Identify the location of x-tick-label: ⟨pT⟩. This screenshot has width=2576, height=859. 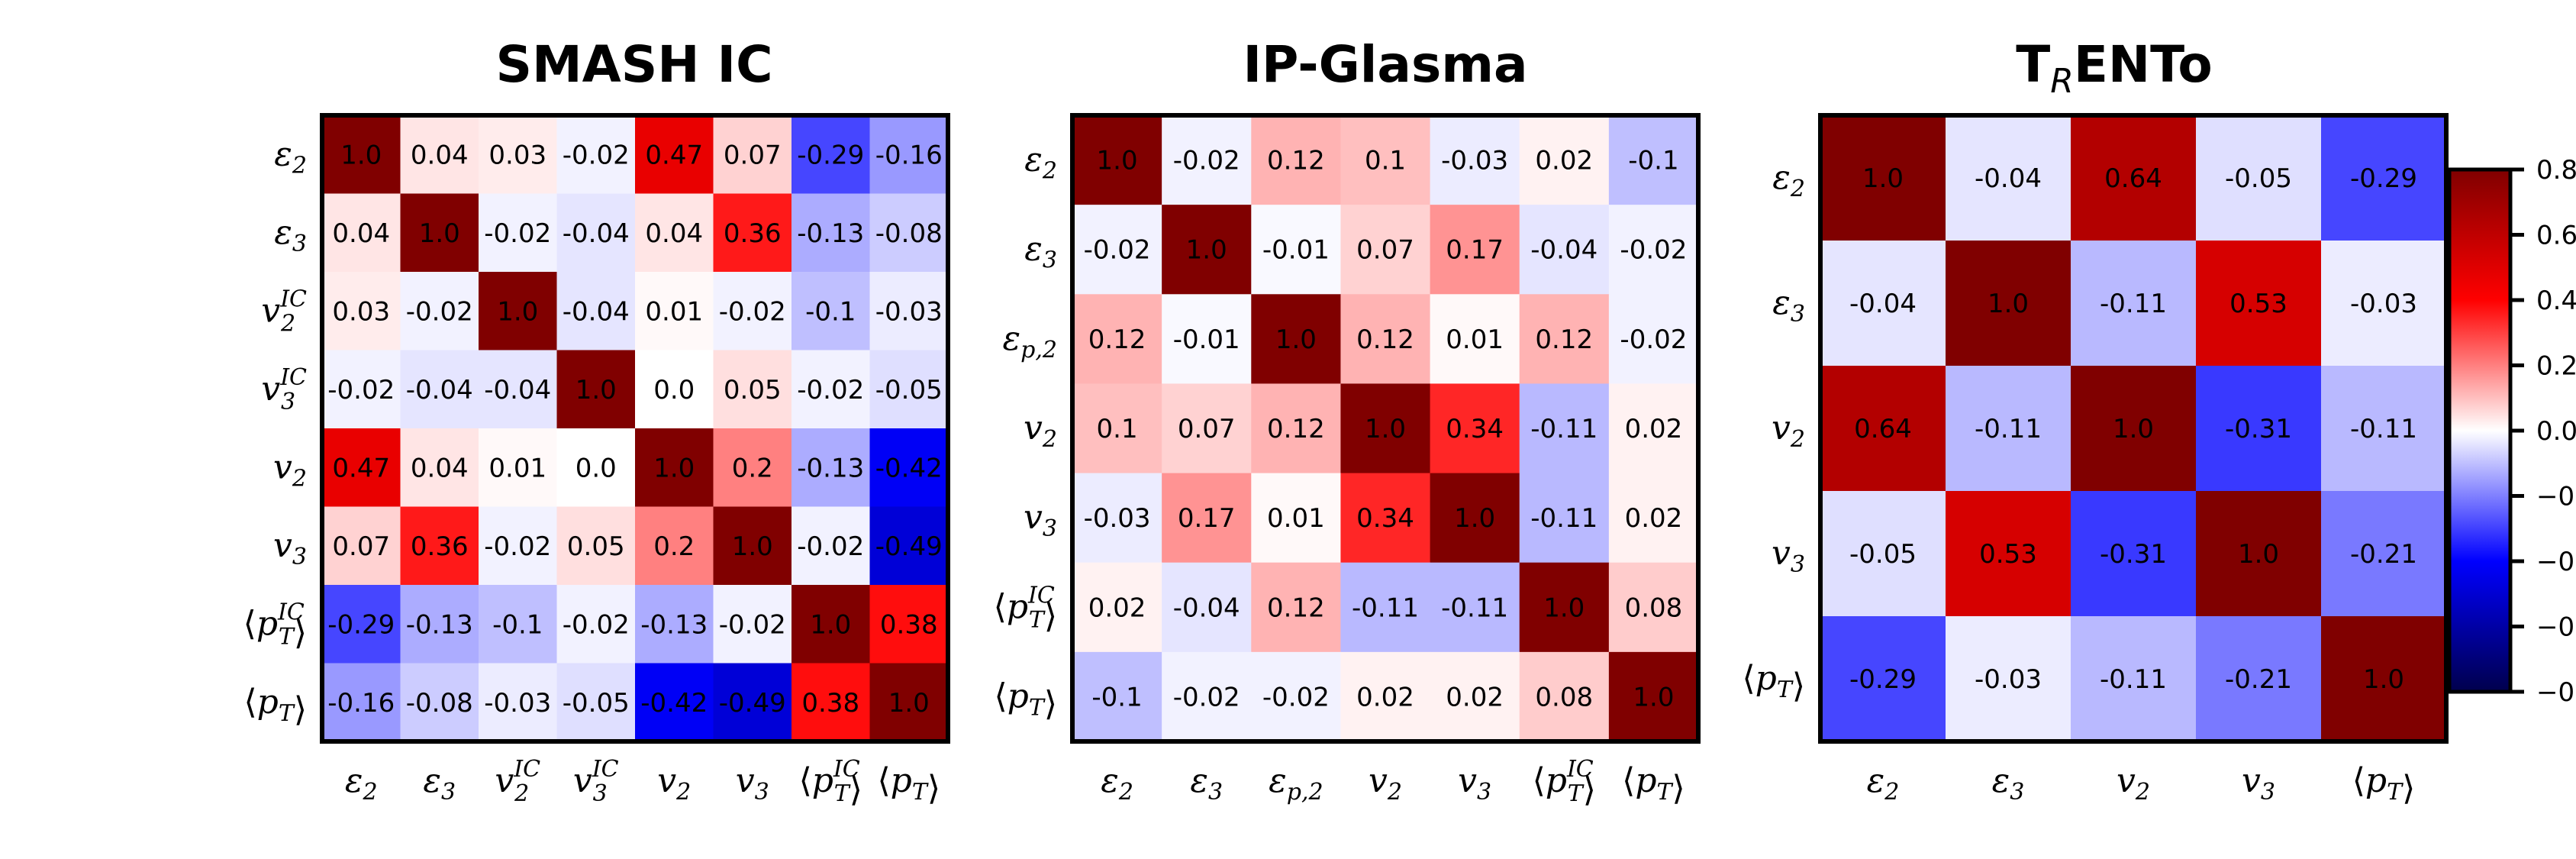
(1653, 784).